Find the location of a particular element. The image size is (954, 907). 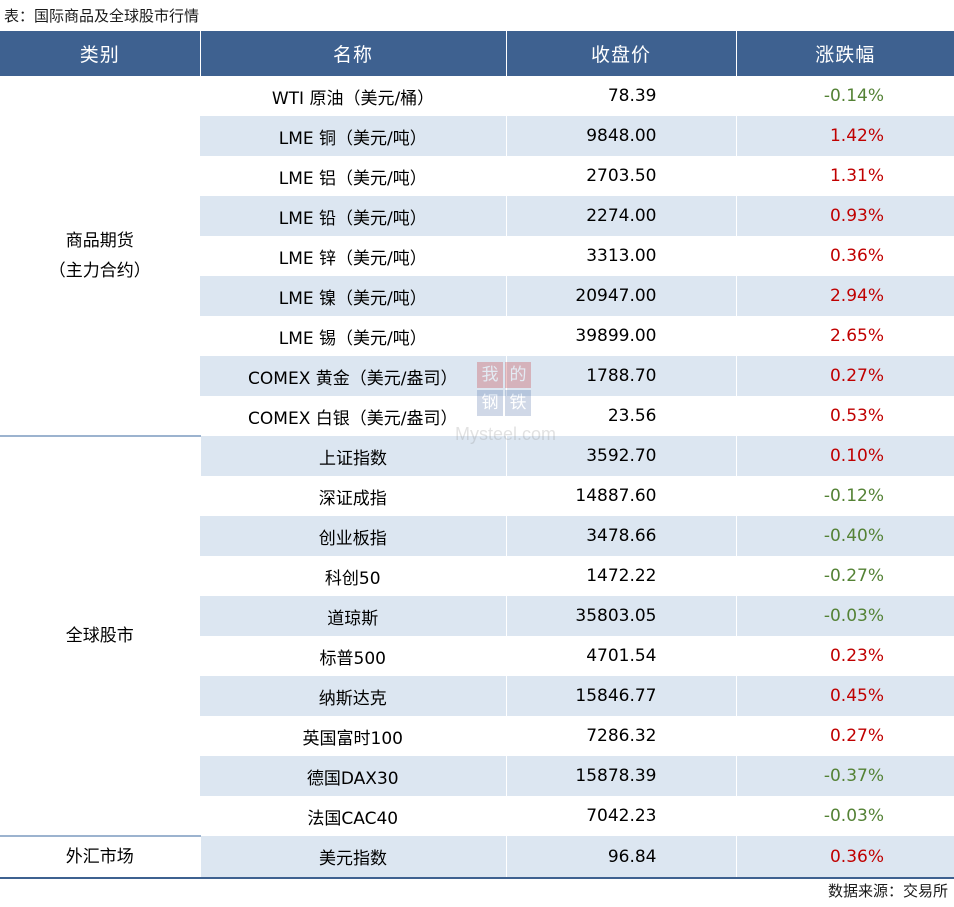

row-close: 2703.50 is located at coordinates (620, 176).